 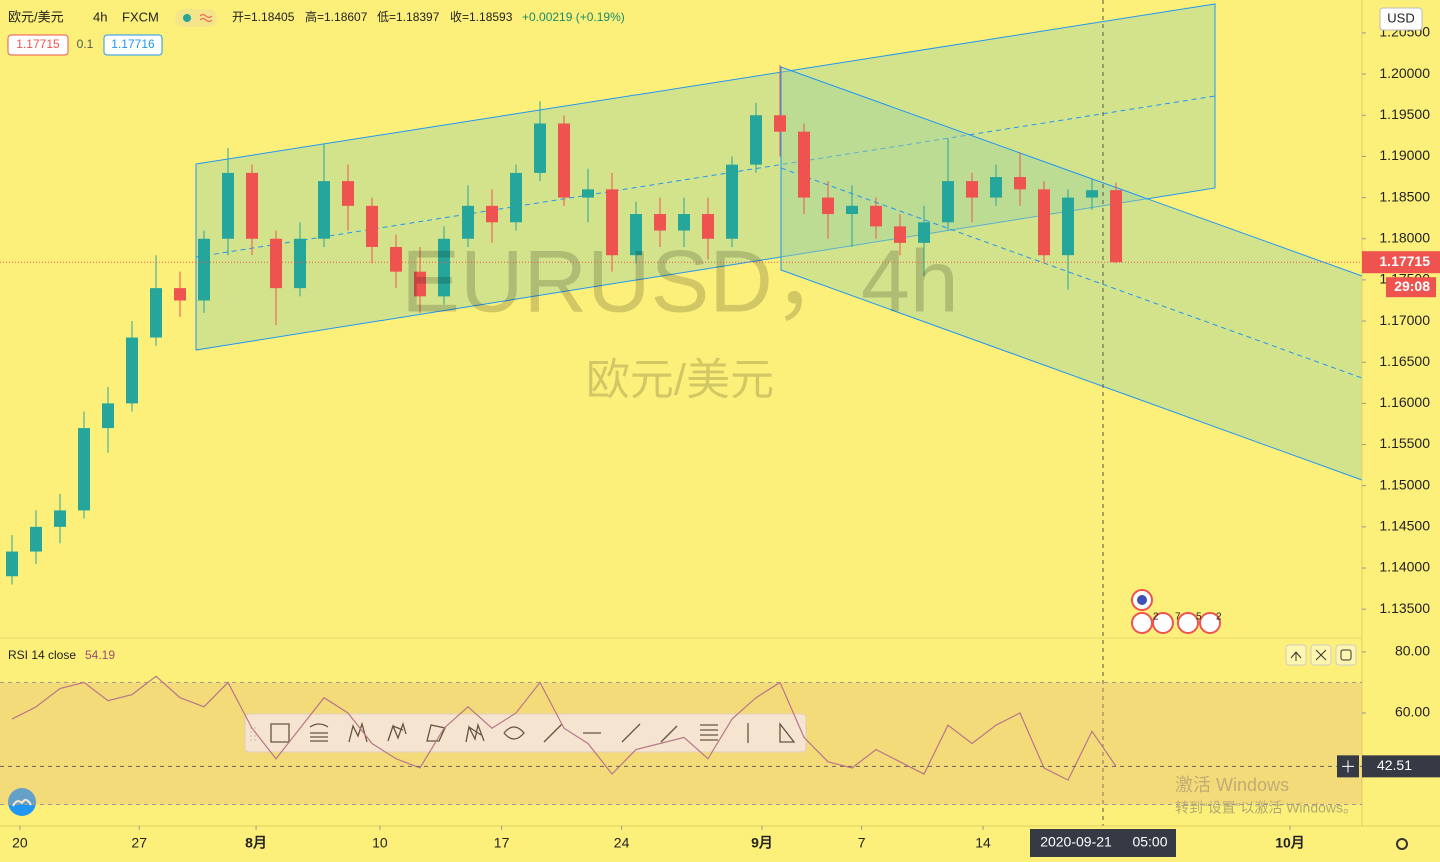 I want to click on y-tick-label: 1.18000, so click(x=1404, y=237).